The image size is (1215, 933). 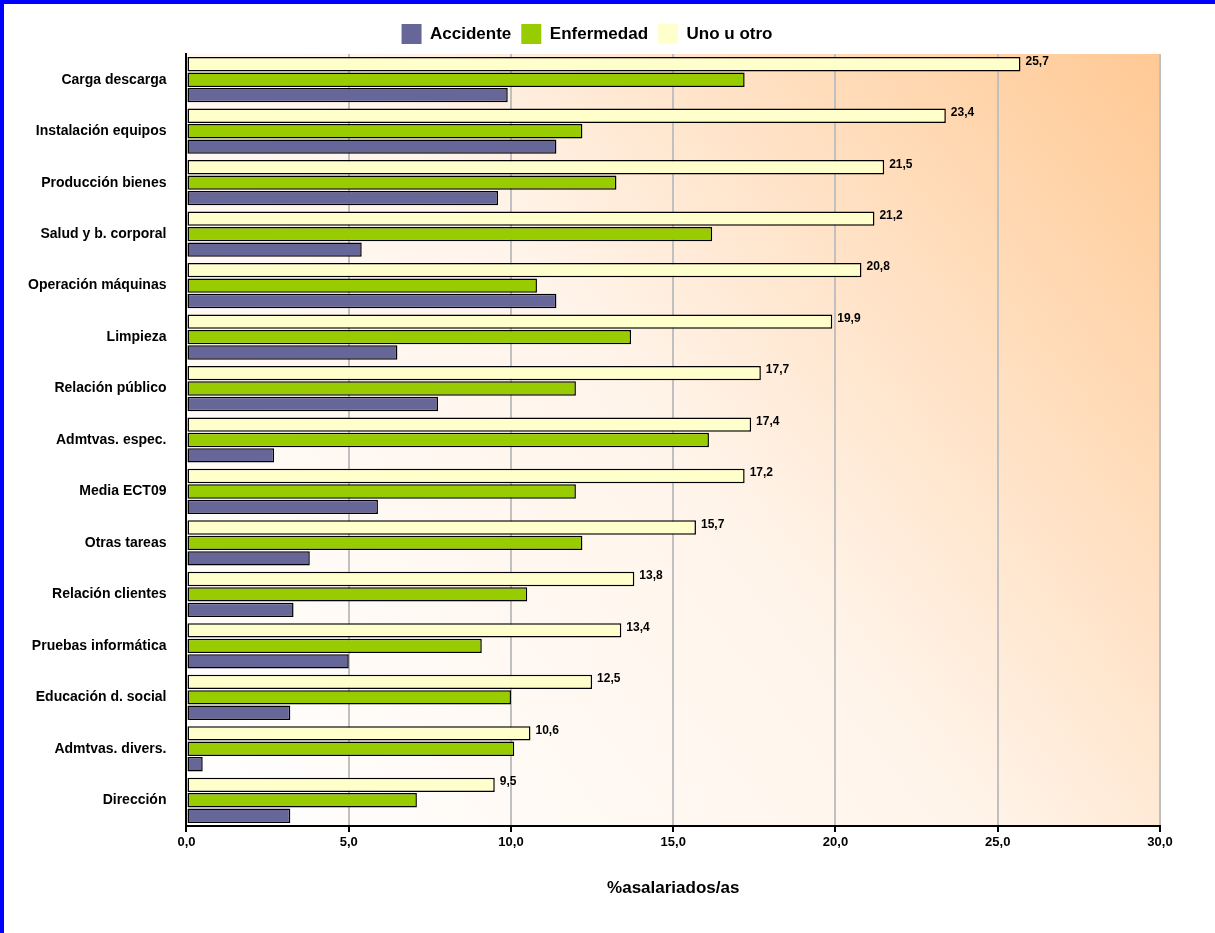 I want to click on y-tick-label: Educación d. social, so click(x=101, y=696).